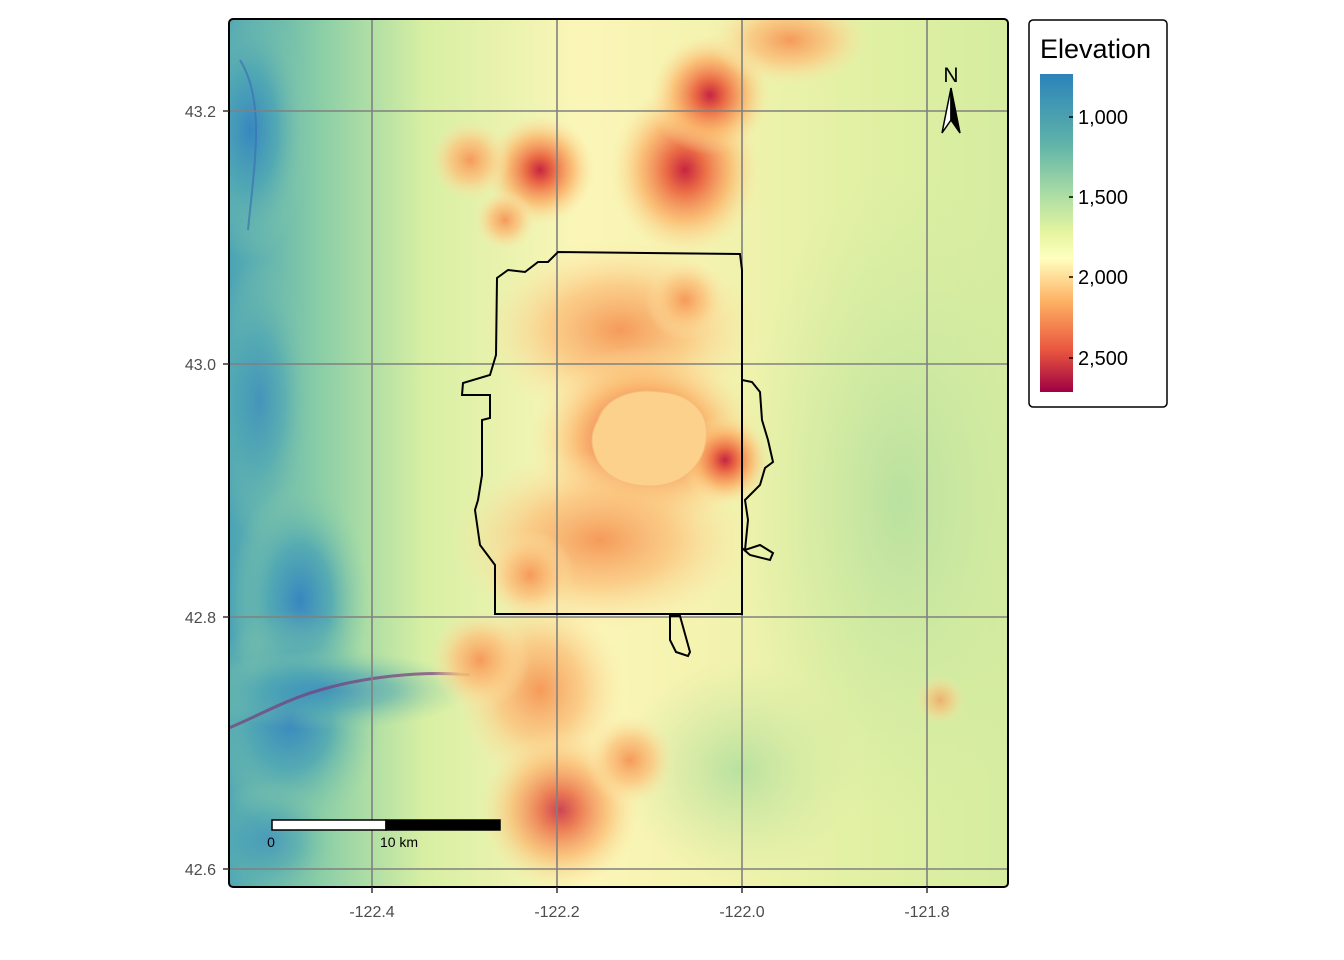 The width and height of the screenshot is (1344, 960). I want to click on x-tick-label: -122.4, so click(371, 912).